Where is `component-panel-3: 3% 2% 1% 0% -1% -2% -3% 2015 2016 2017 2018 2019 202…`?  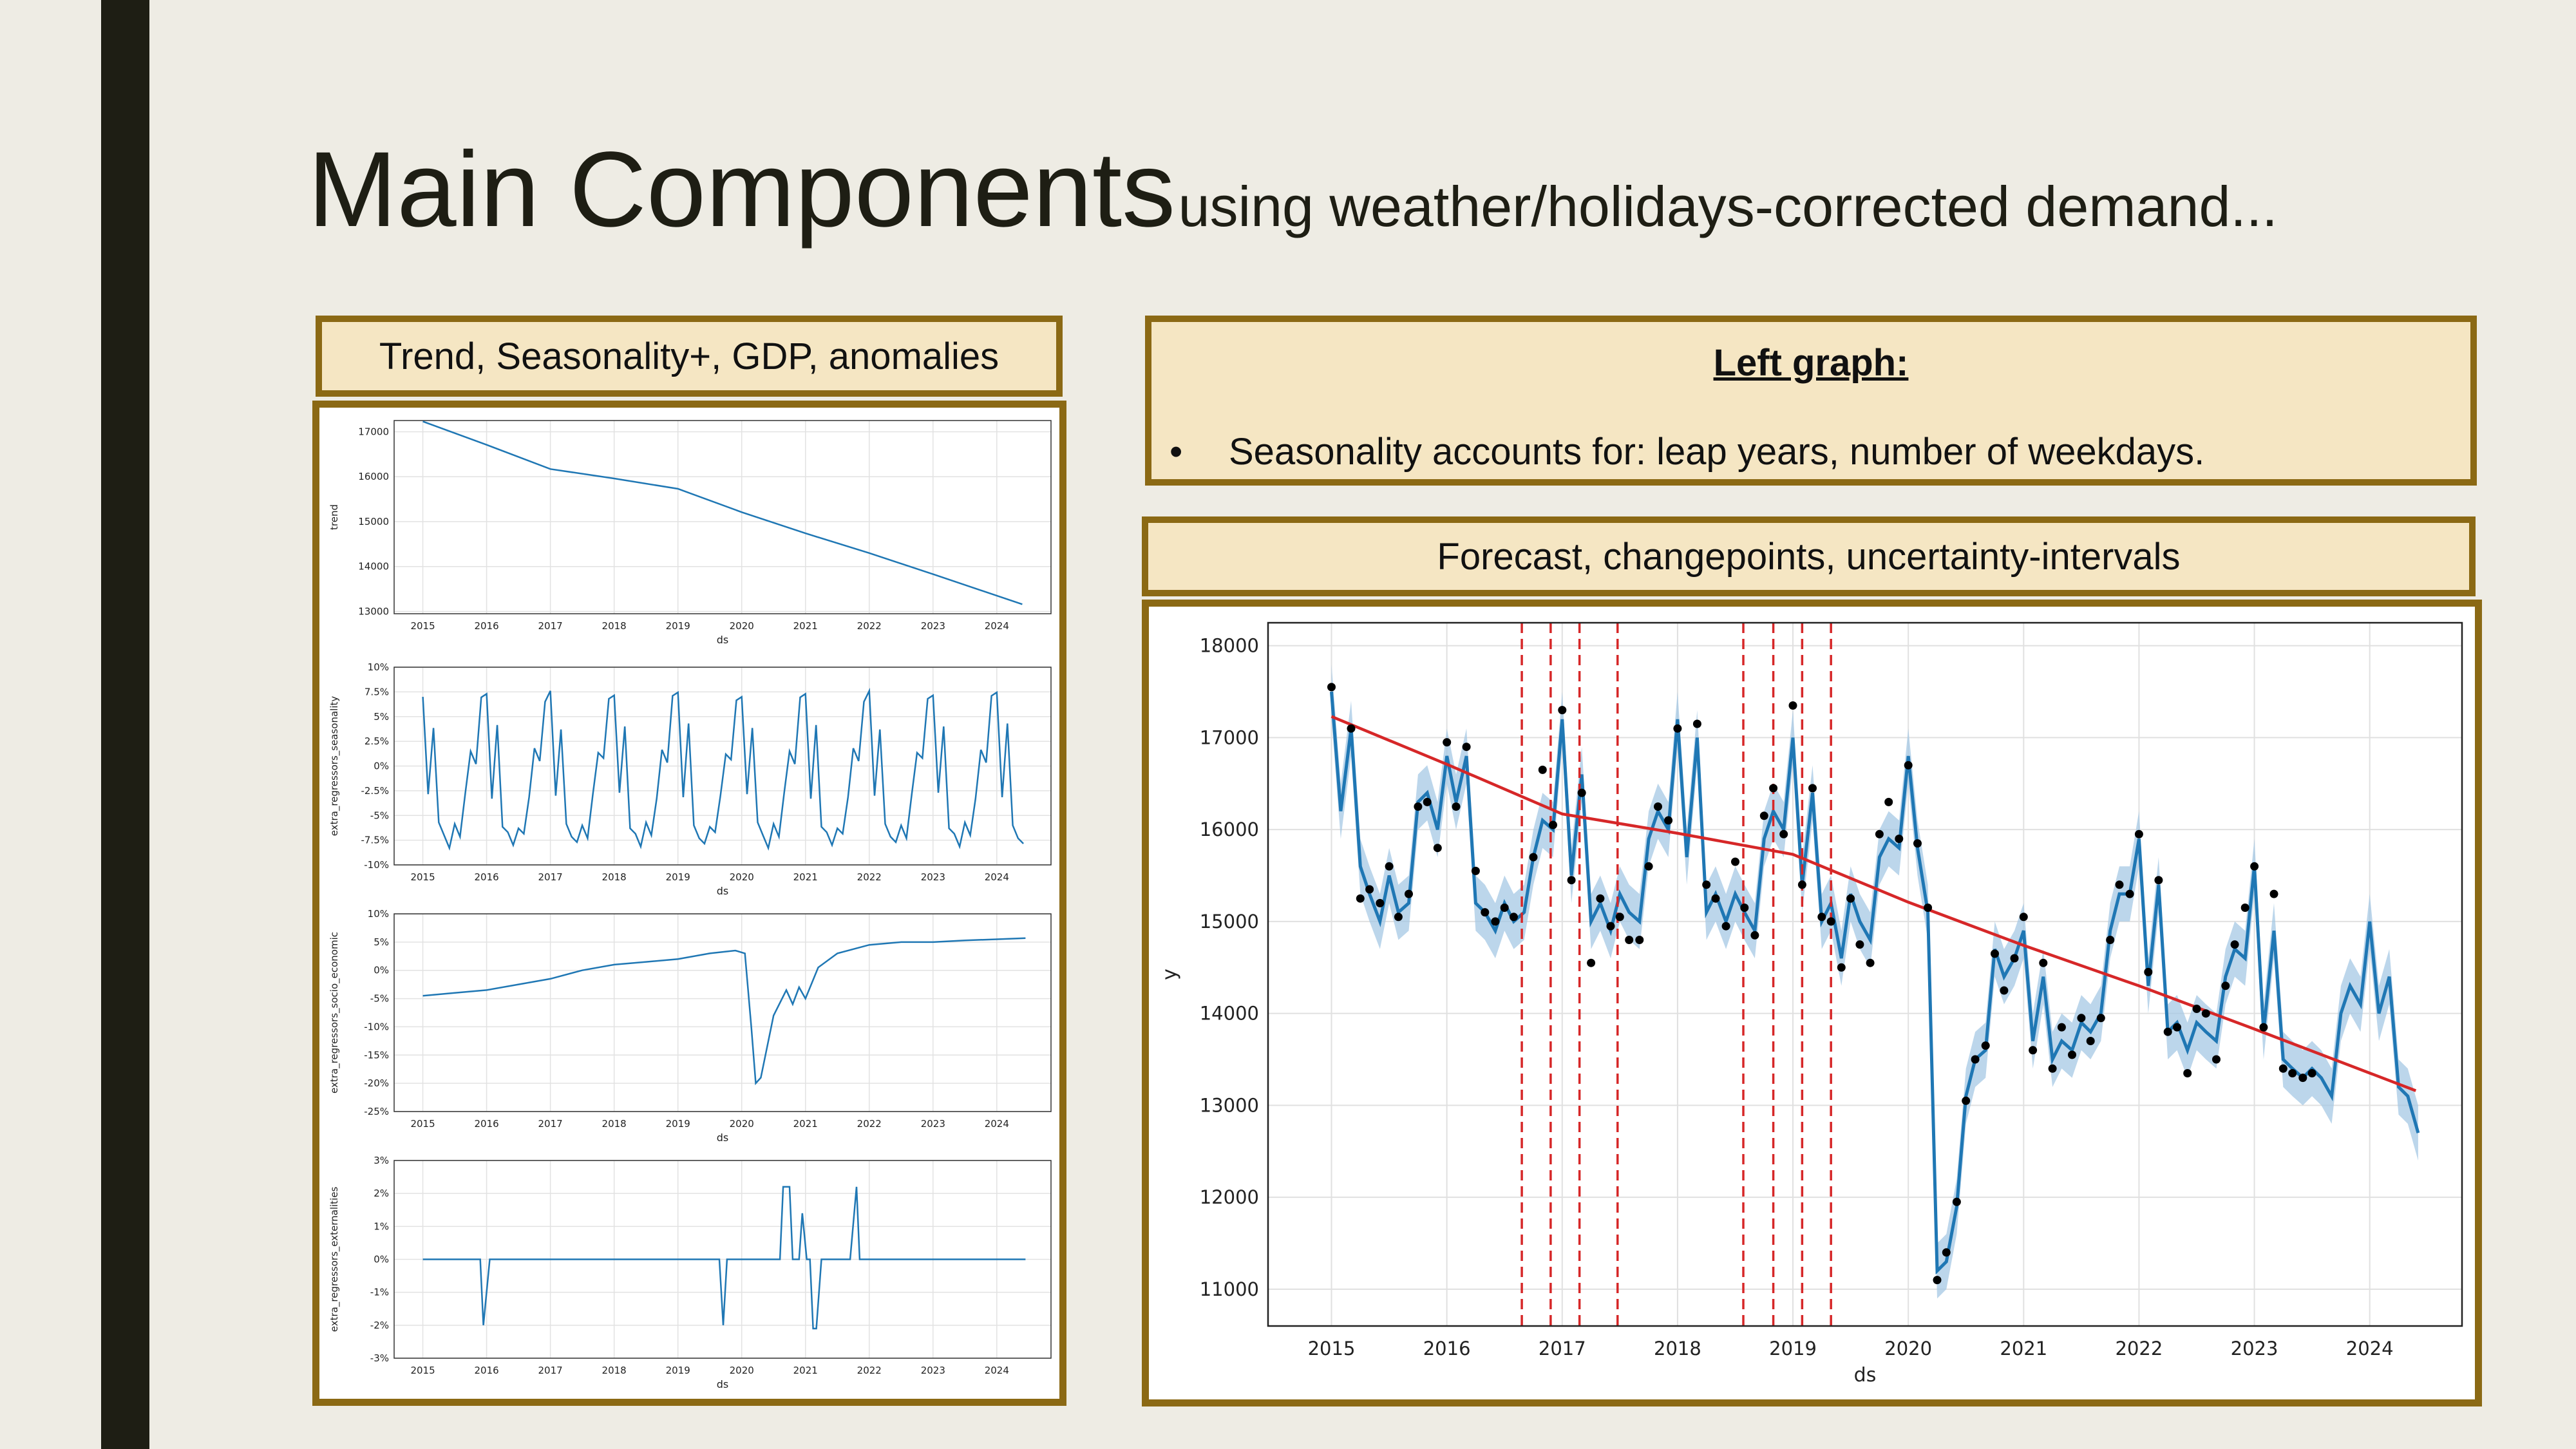 component-panel-3: 3% 2% 1% 0% -1% -2% -3% 2015 2016 2017 2018 2019 202… is located at coordinates (690, 1272).